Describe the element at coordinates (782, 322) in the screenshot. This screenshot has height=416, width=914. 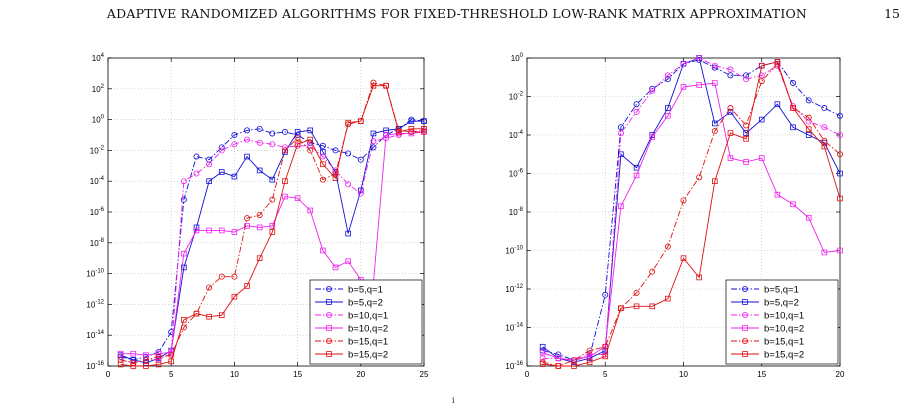
I see `legend-box` at that location.